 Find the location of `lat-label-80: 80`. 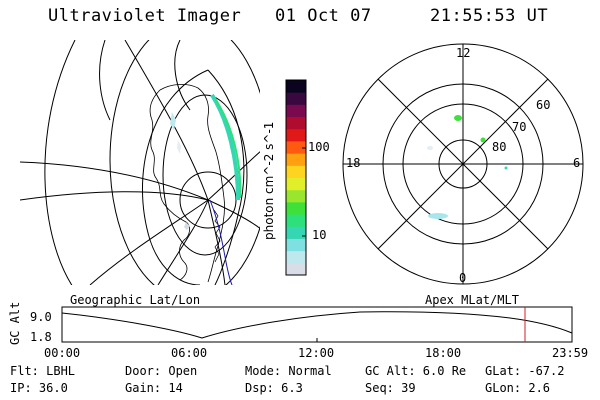

lat-label-80: 80 is located at coordinates (499, 147).